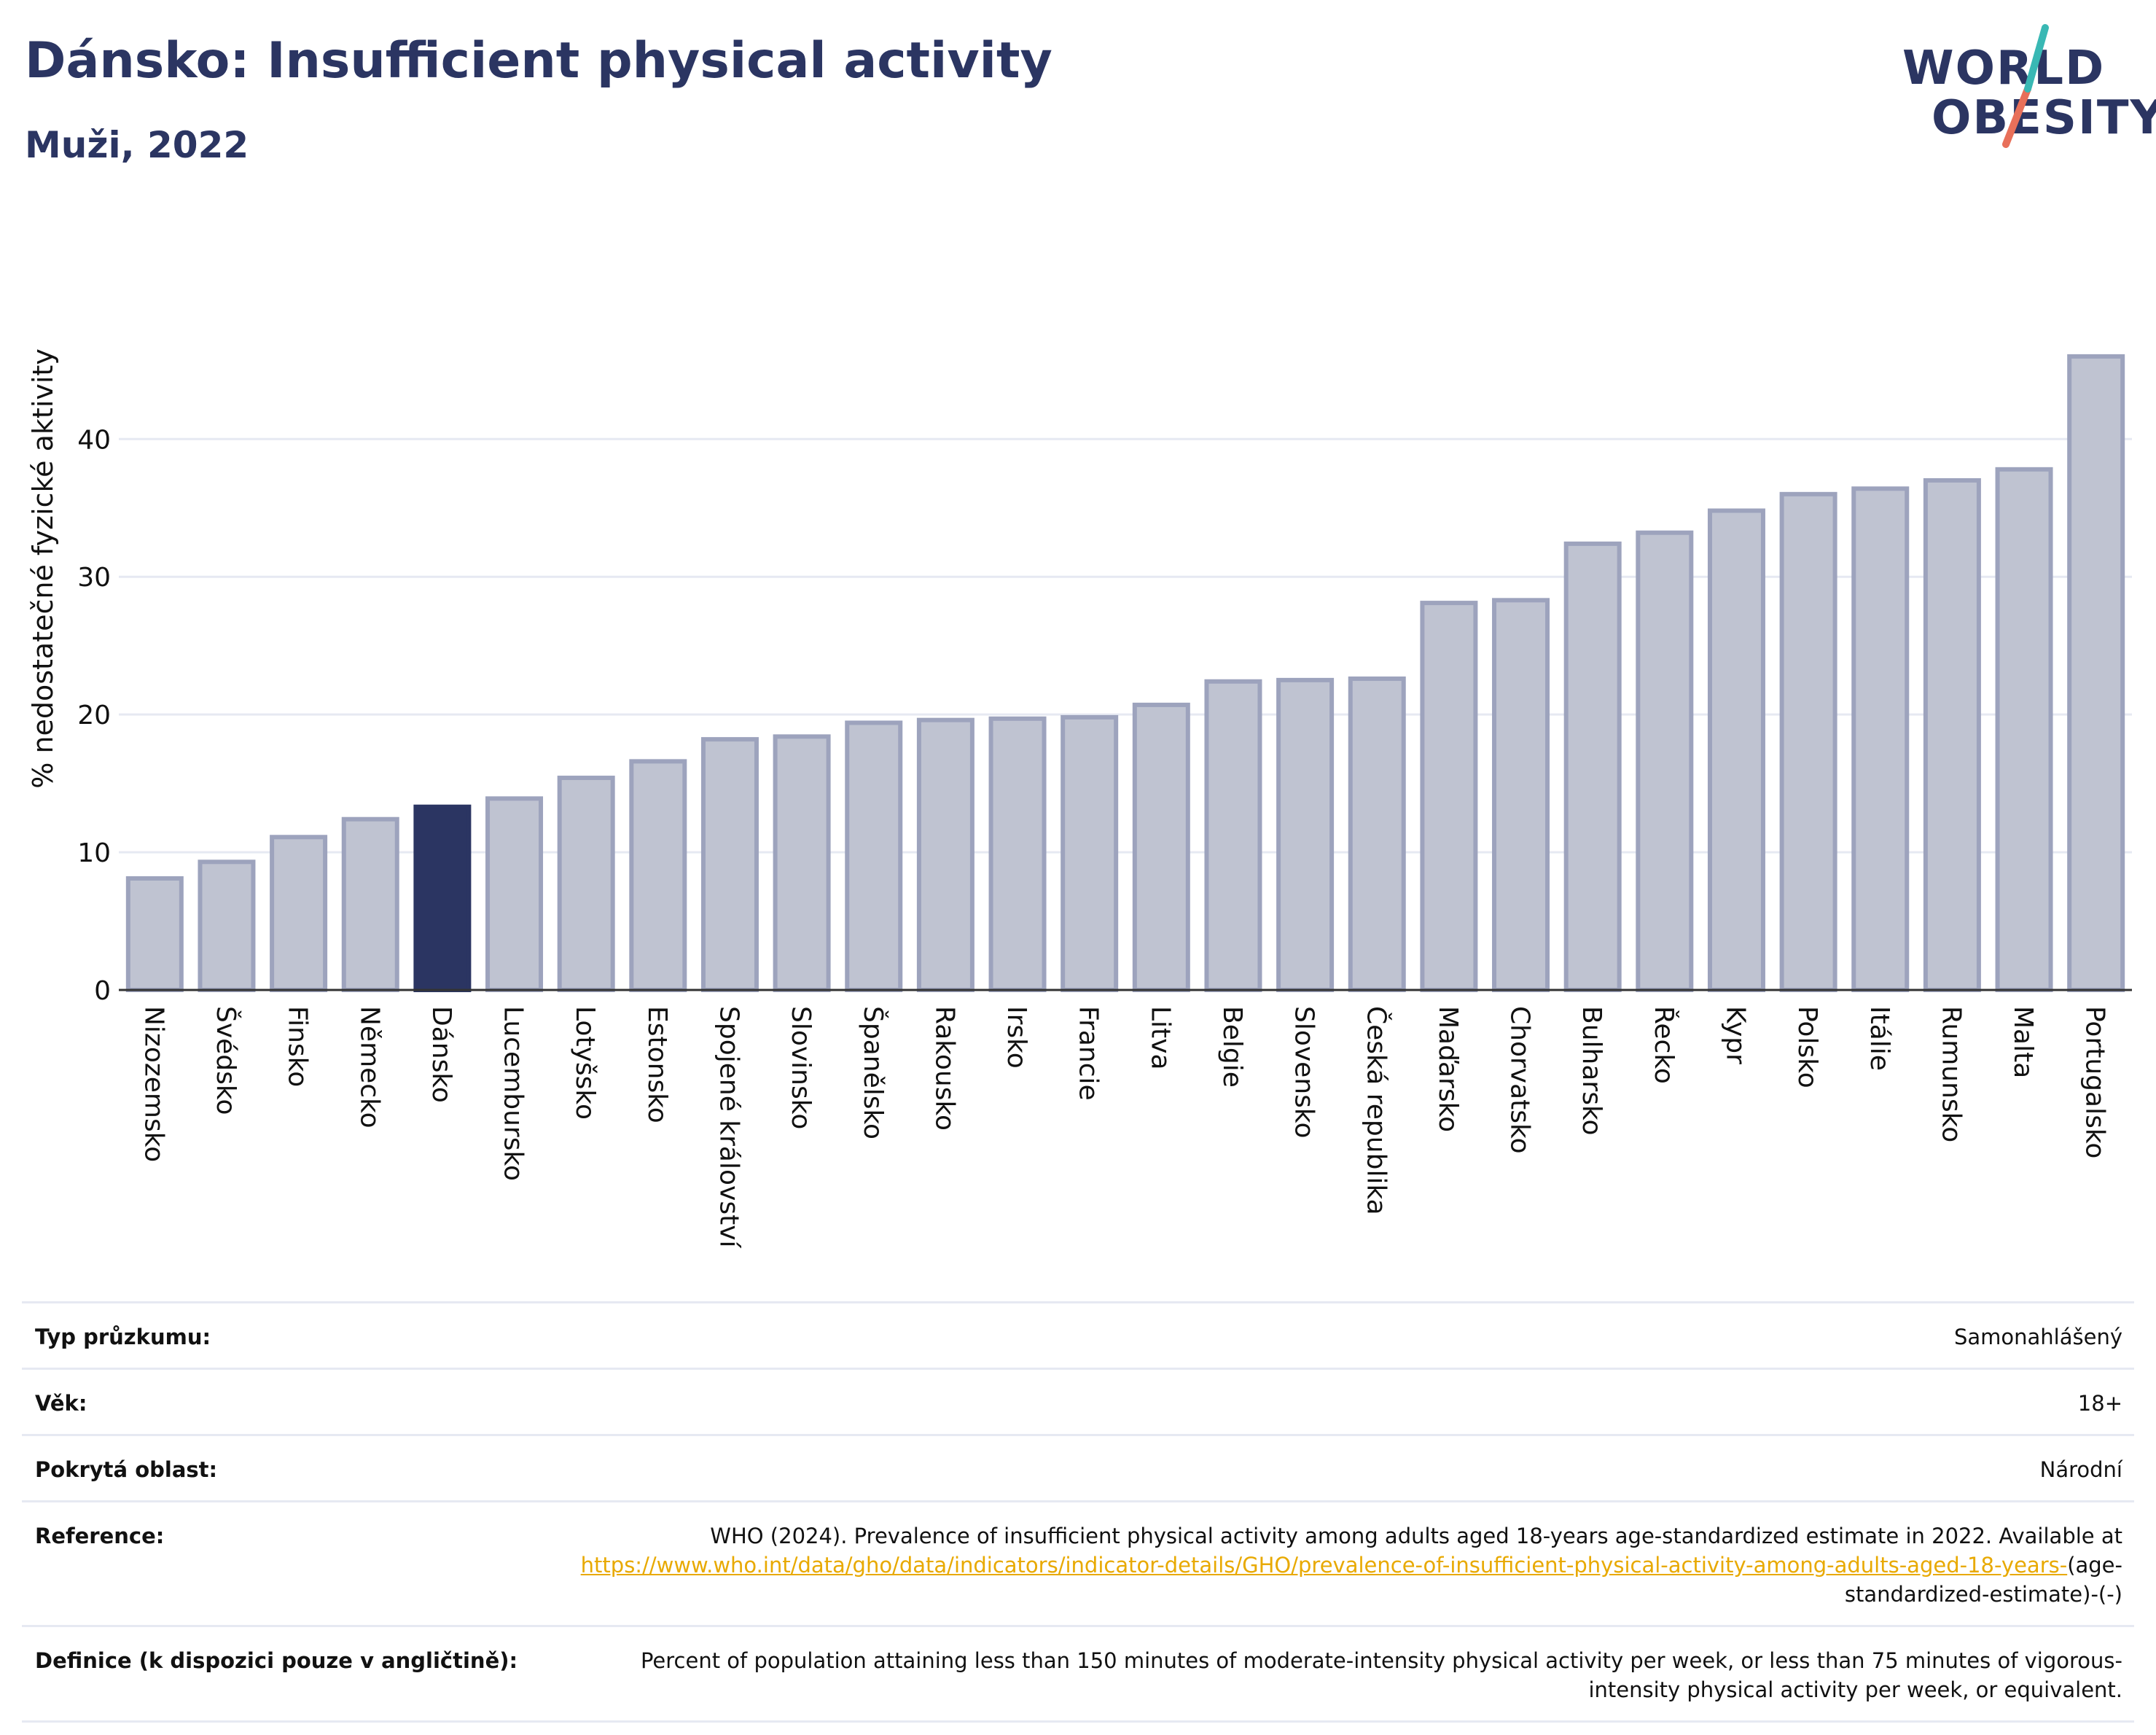 This screenshot has height=1735, width=2156. Describe the element at coordinates (729, 864) in the screenshot. I see `bar-Spojené království` at that location.